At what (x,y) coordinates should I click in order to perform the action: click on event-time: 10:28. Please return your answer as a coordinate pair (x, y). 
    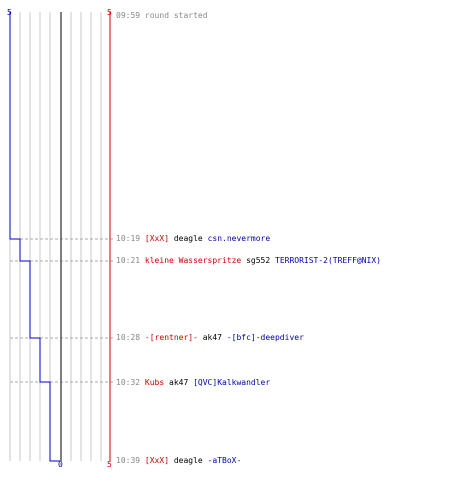
    Looking at the image, I should click on (128, 337).